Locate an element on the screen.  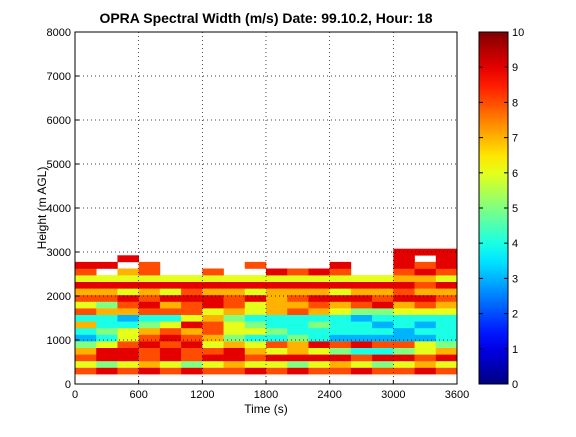
y-tick-label: 4000 is located at coordinates (59, 209).